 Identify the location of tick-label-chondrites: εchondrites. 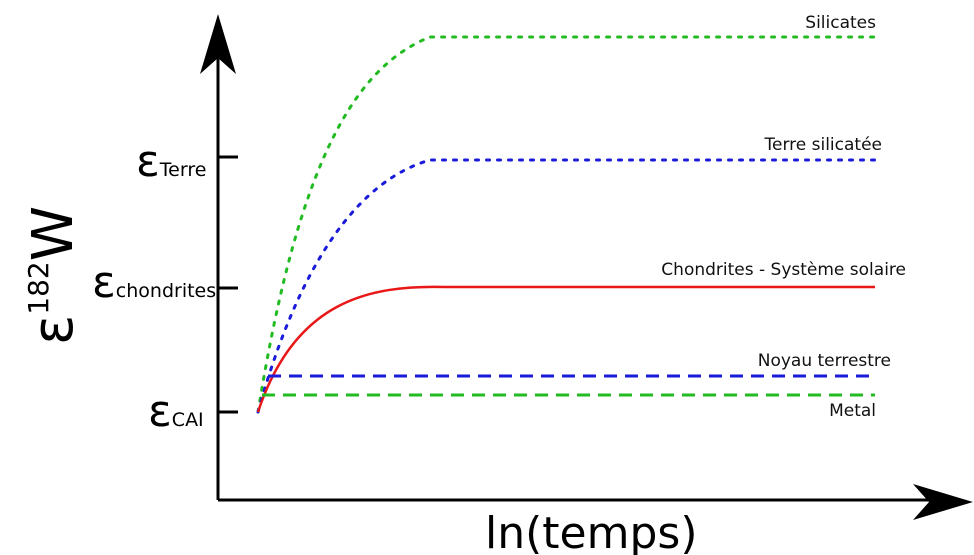
(154, 282).